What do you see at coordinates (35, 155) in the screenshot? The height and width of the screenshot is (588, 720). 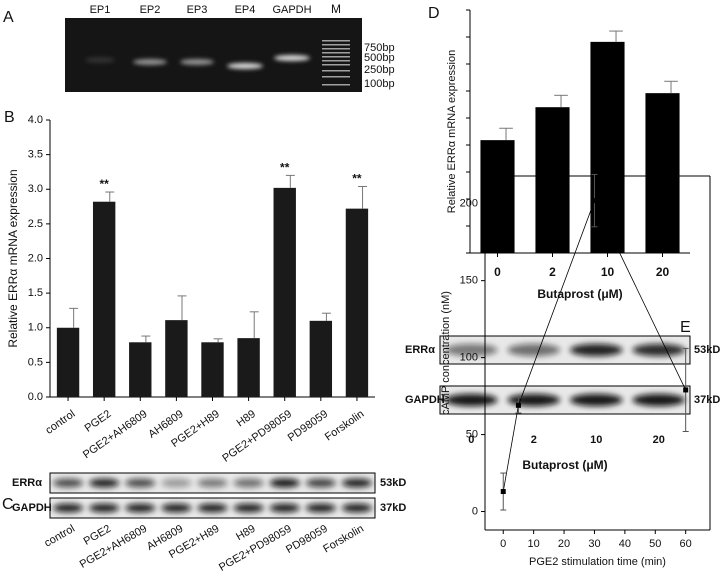 I see `y-tick-label: 3.5` at bounding box center [35, 155].